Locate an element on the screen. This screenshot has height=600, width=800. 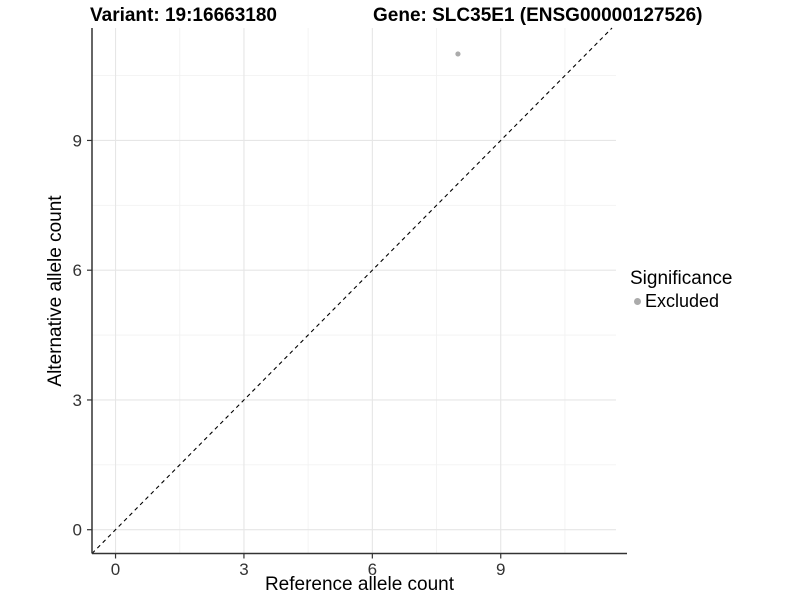
legend-title: Significance is located at coordinates (681, 278).